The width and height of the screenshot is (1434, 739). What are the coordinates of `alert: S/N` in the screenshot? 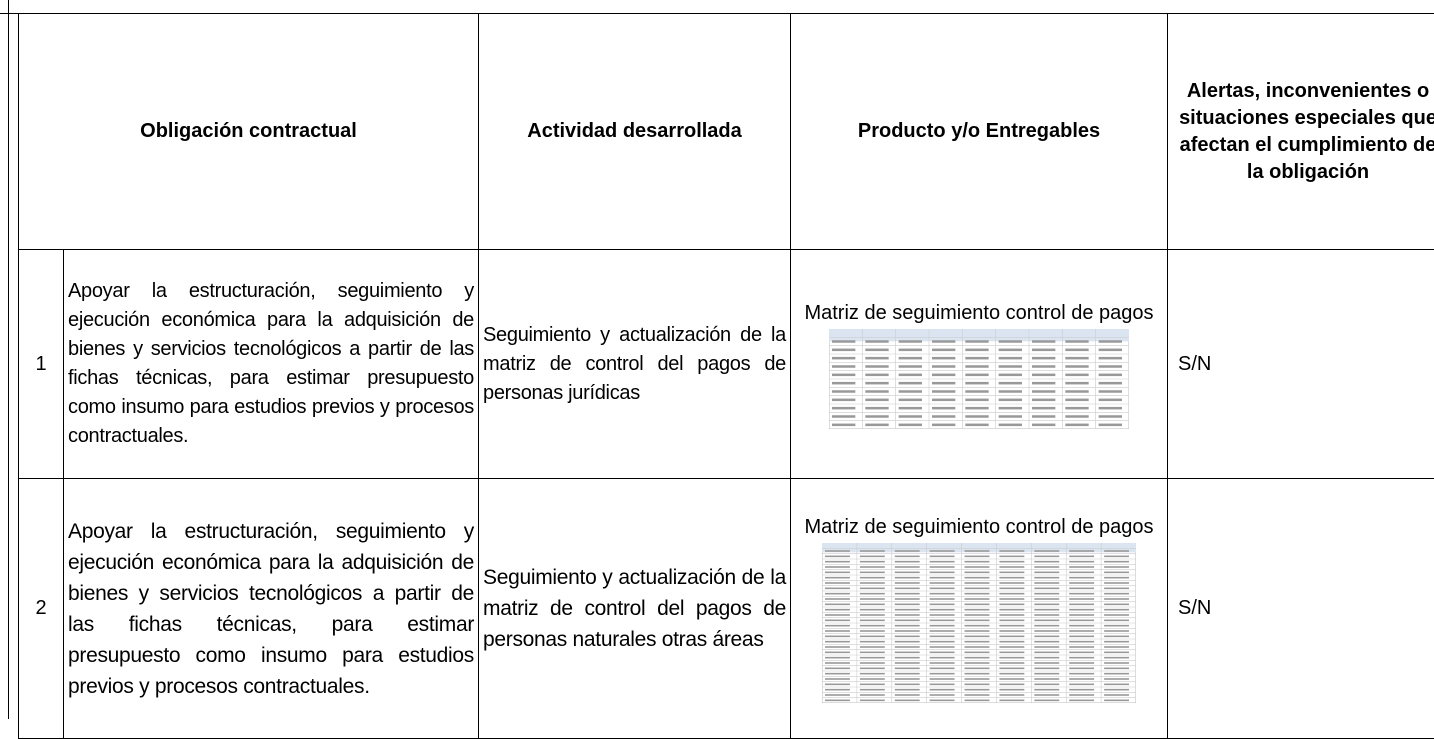 It's located at (1301, 609).